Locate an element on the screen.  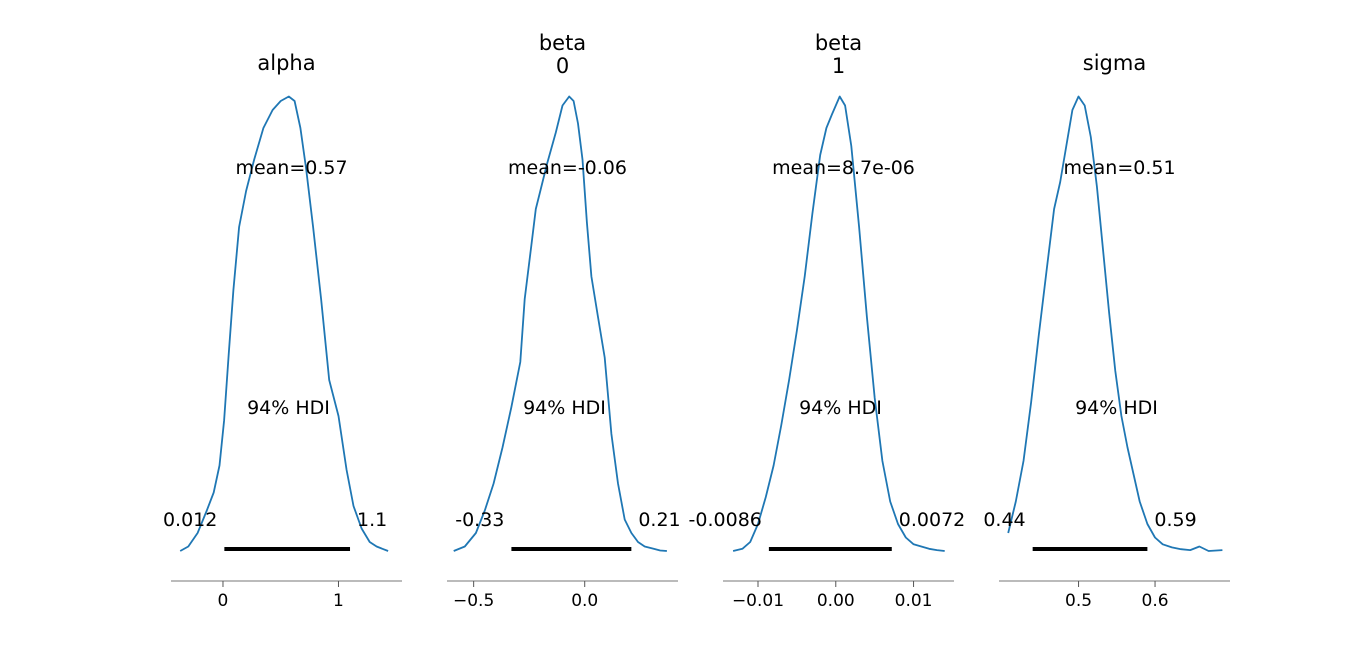
panel-3-xtick-label-0: 0.5 is located at coordinates (1078, 601).